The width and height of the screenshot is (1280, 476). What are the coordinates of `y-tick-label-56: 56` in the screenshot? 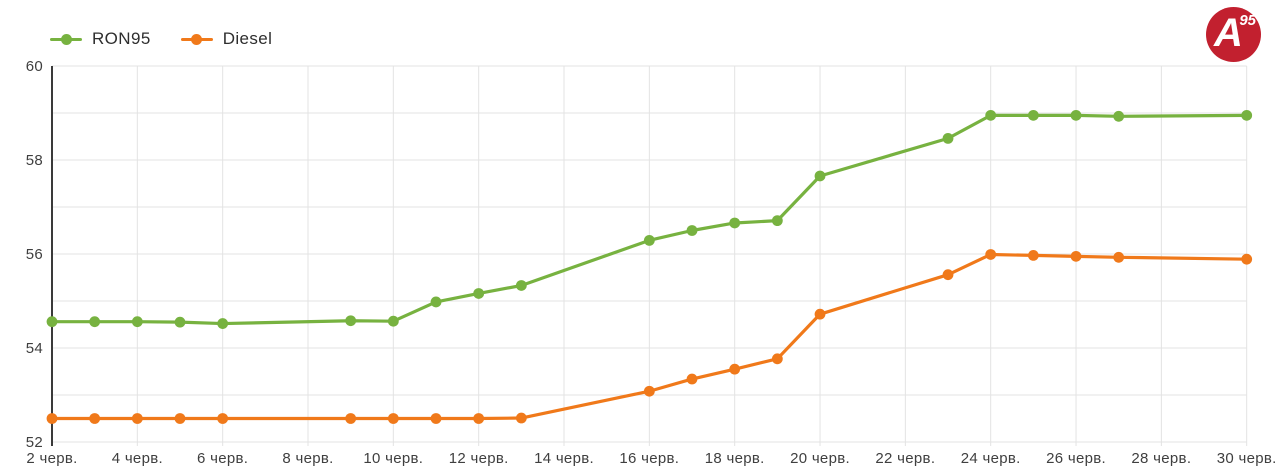 It's located at (34, 254).